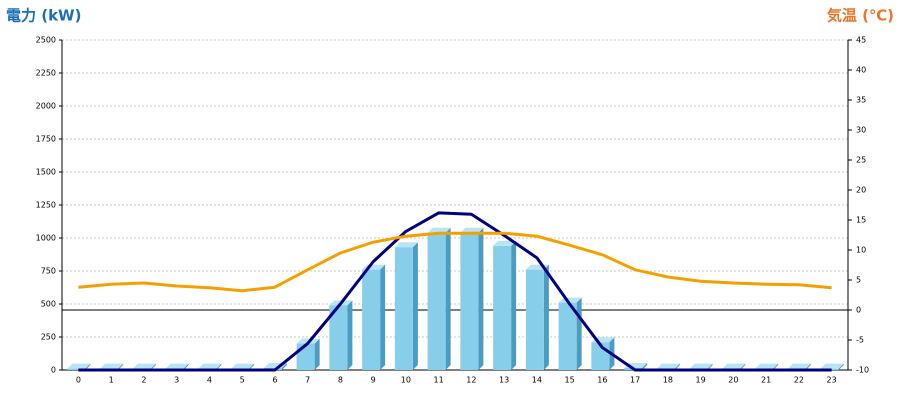  Describe the element at coordinates (43, 16) in the screenshot. I see `y-axis-title: 電力 (kW)` at that location.